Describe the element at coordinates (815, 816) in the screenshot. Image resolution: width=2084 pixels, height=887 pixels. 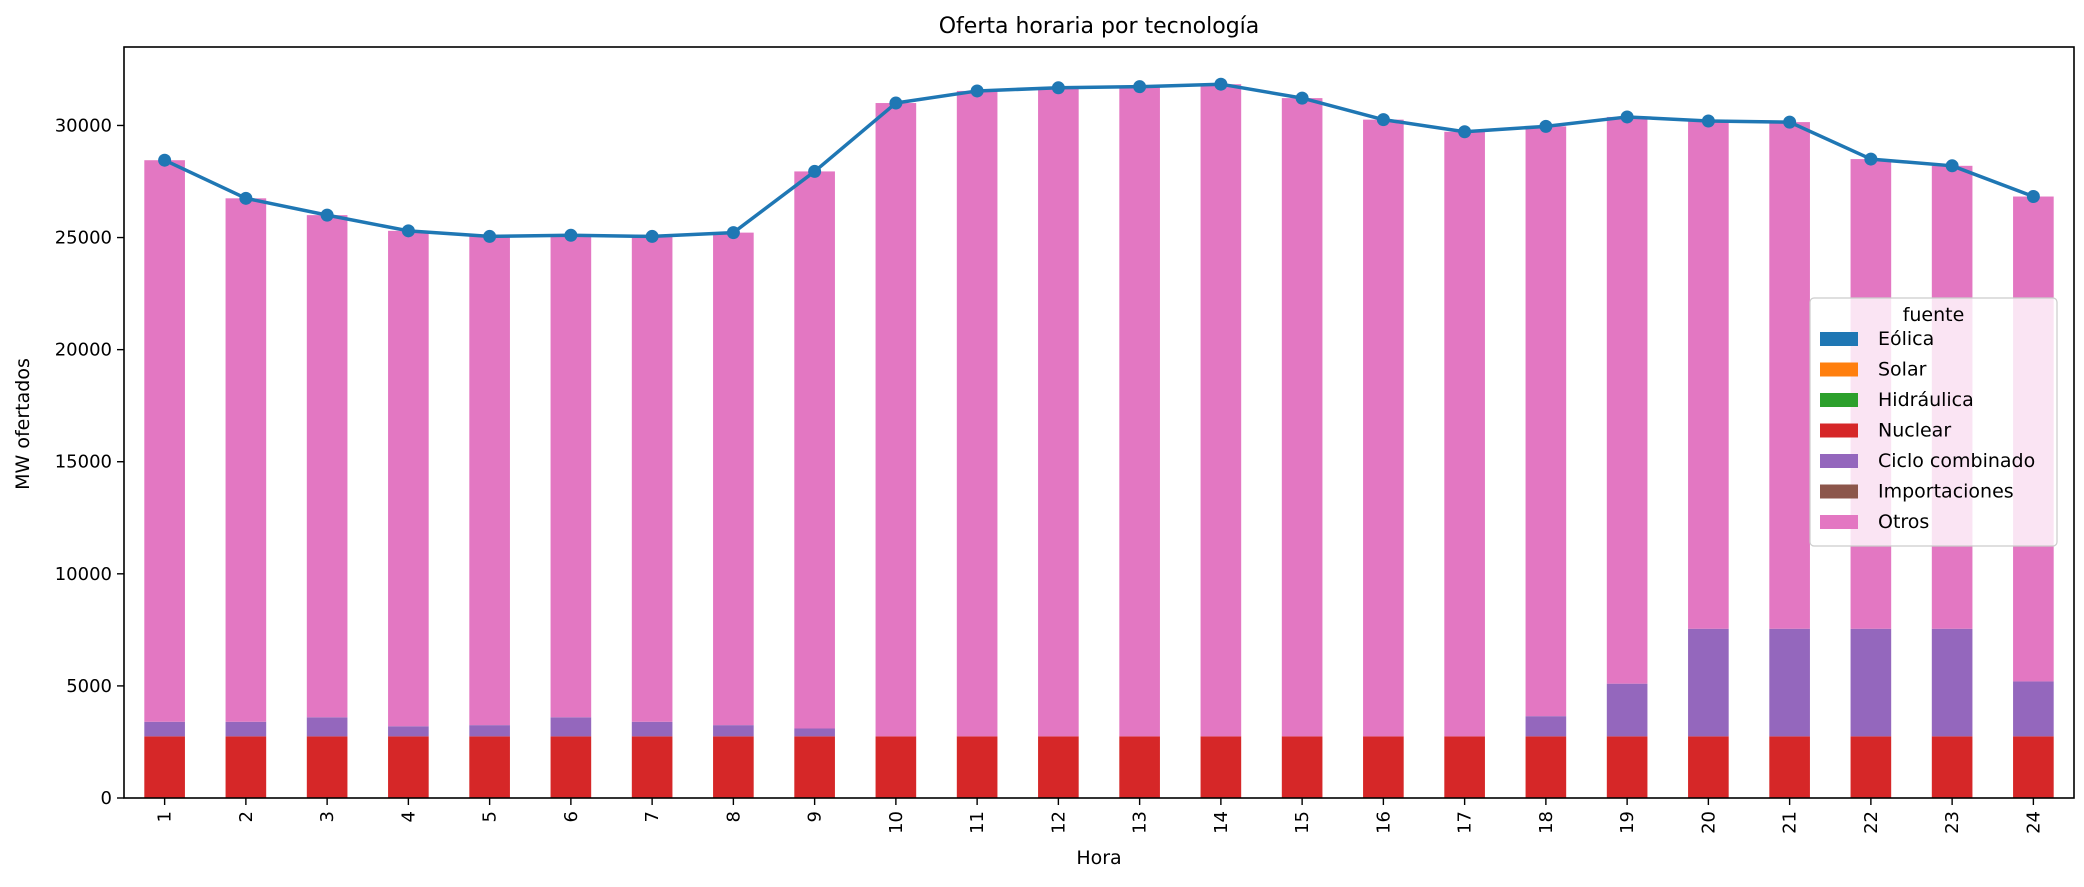
I see `x-tick-label: 9` at that location.